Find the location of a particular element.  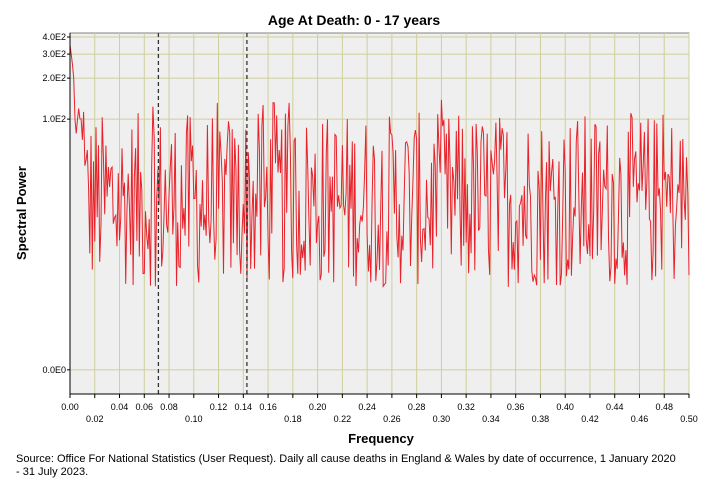

x-tick-label: 0.16 is located at coordinates (268, 407).